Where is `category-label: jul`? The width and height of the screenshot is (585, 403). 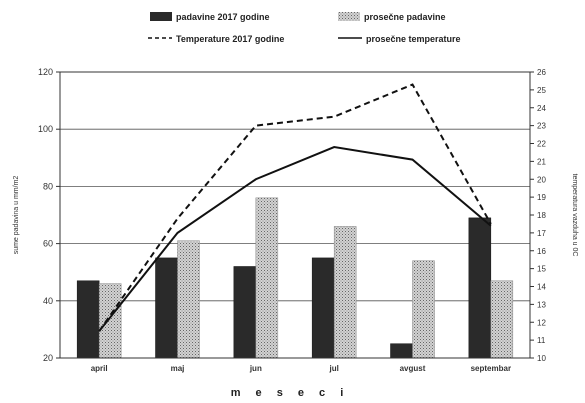 category-label: jul is located at coordinates (333, 368).